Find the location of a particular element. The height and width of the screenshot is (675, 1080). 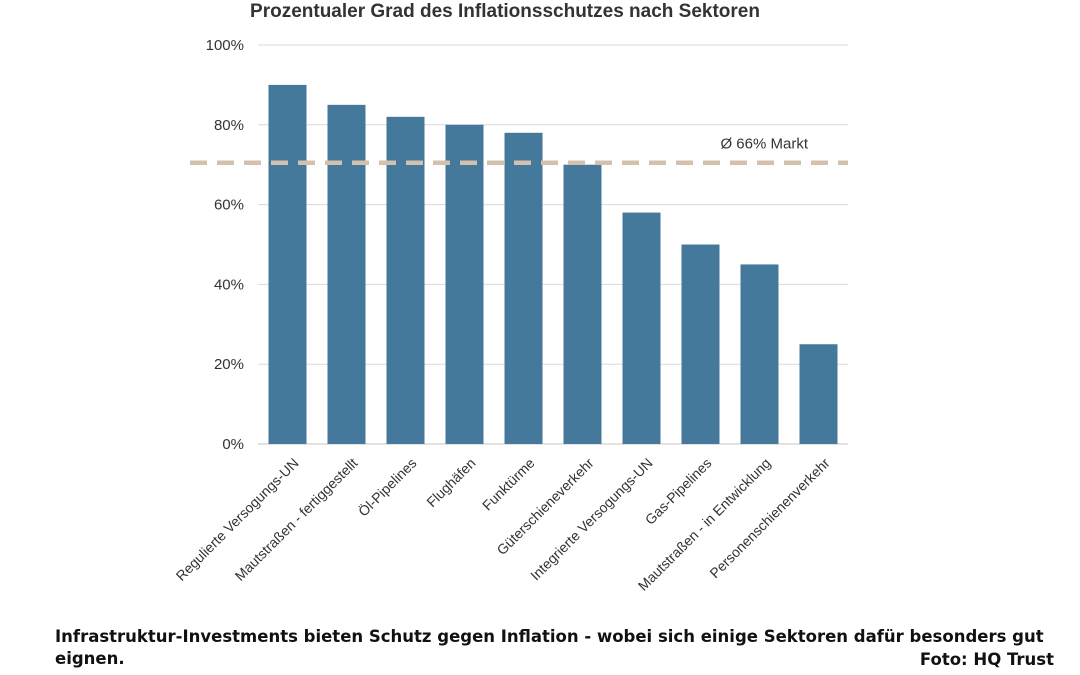

y-tick-label: 80% is located at coordinates (229, 125).